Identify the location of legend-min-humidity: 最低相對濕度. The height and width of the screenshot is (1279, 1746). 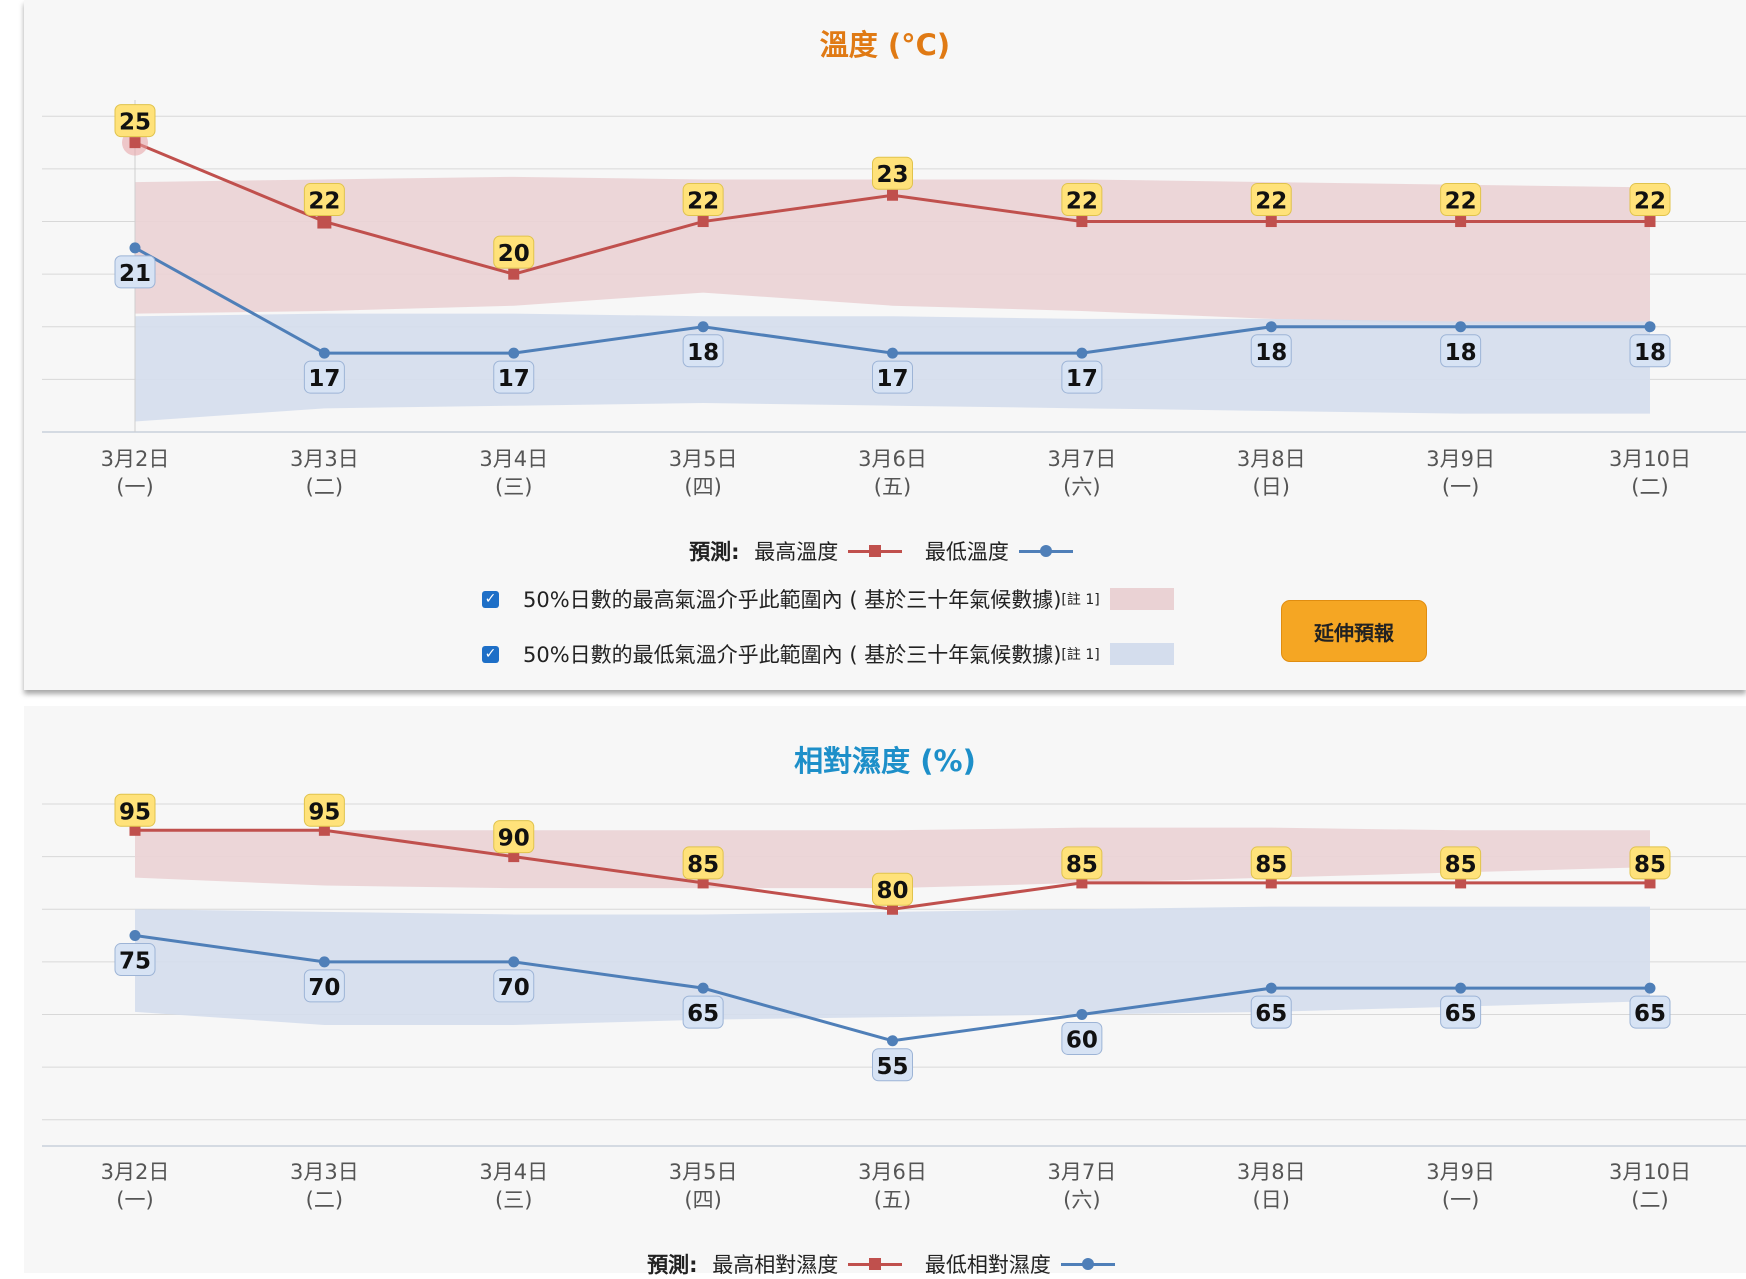
(1020, 1264).